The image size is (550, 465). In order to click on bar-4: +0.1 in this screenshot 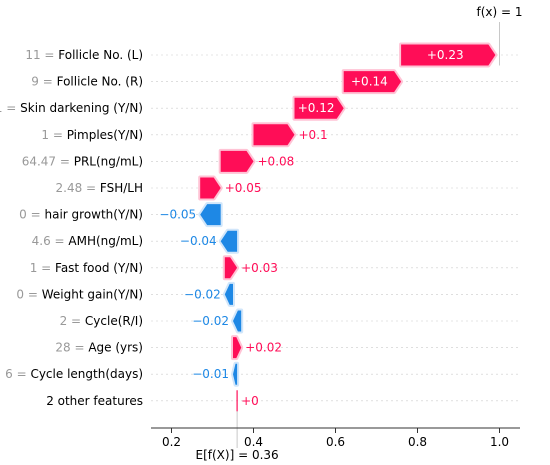, I will do `click(289, 135)`.